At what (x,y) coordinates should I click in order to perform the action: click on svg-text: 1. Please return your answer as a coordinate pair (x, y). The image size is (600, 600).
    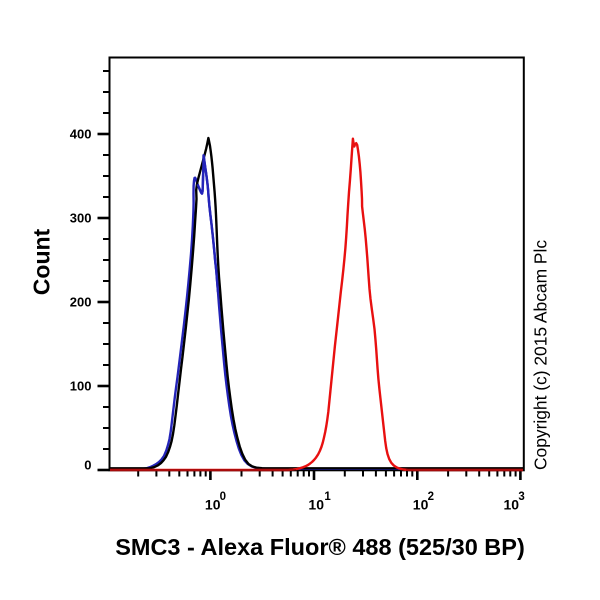
    Looking at the image, I should click on (327, 497).